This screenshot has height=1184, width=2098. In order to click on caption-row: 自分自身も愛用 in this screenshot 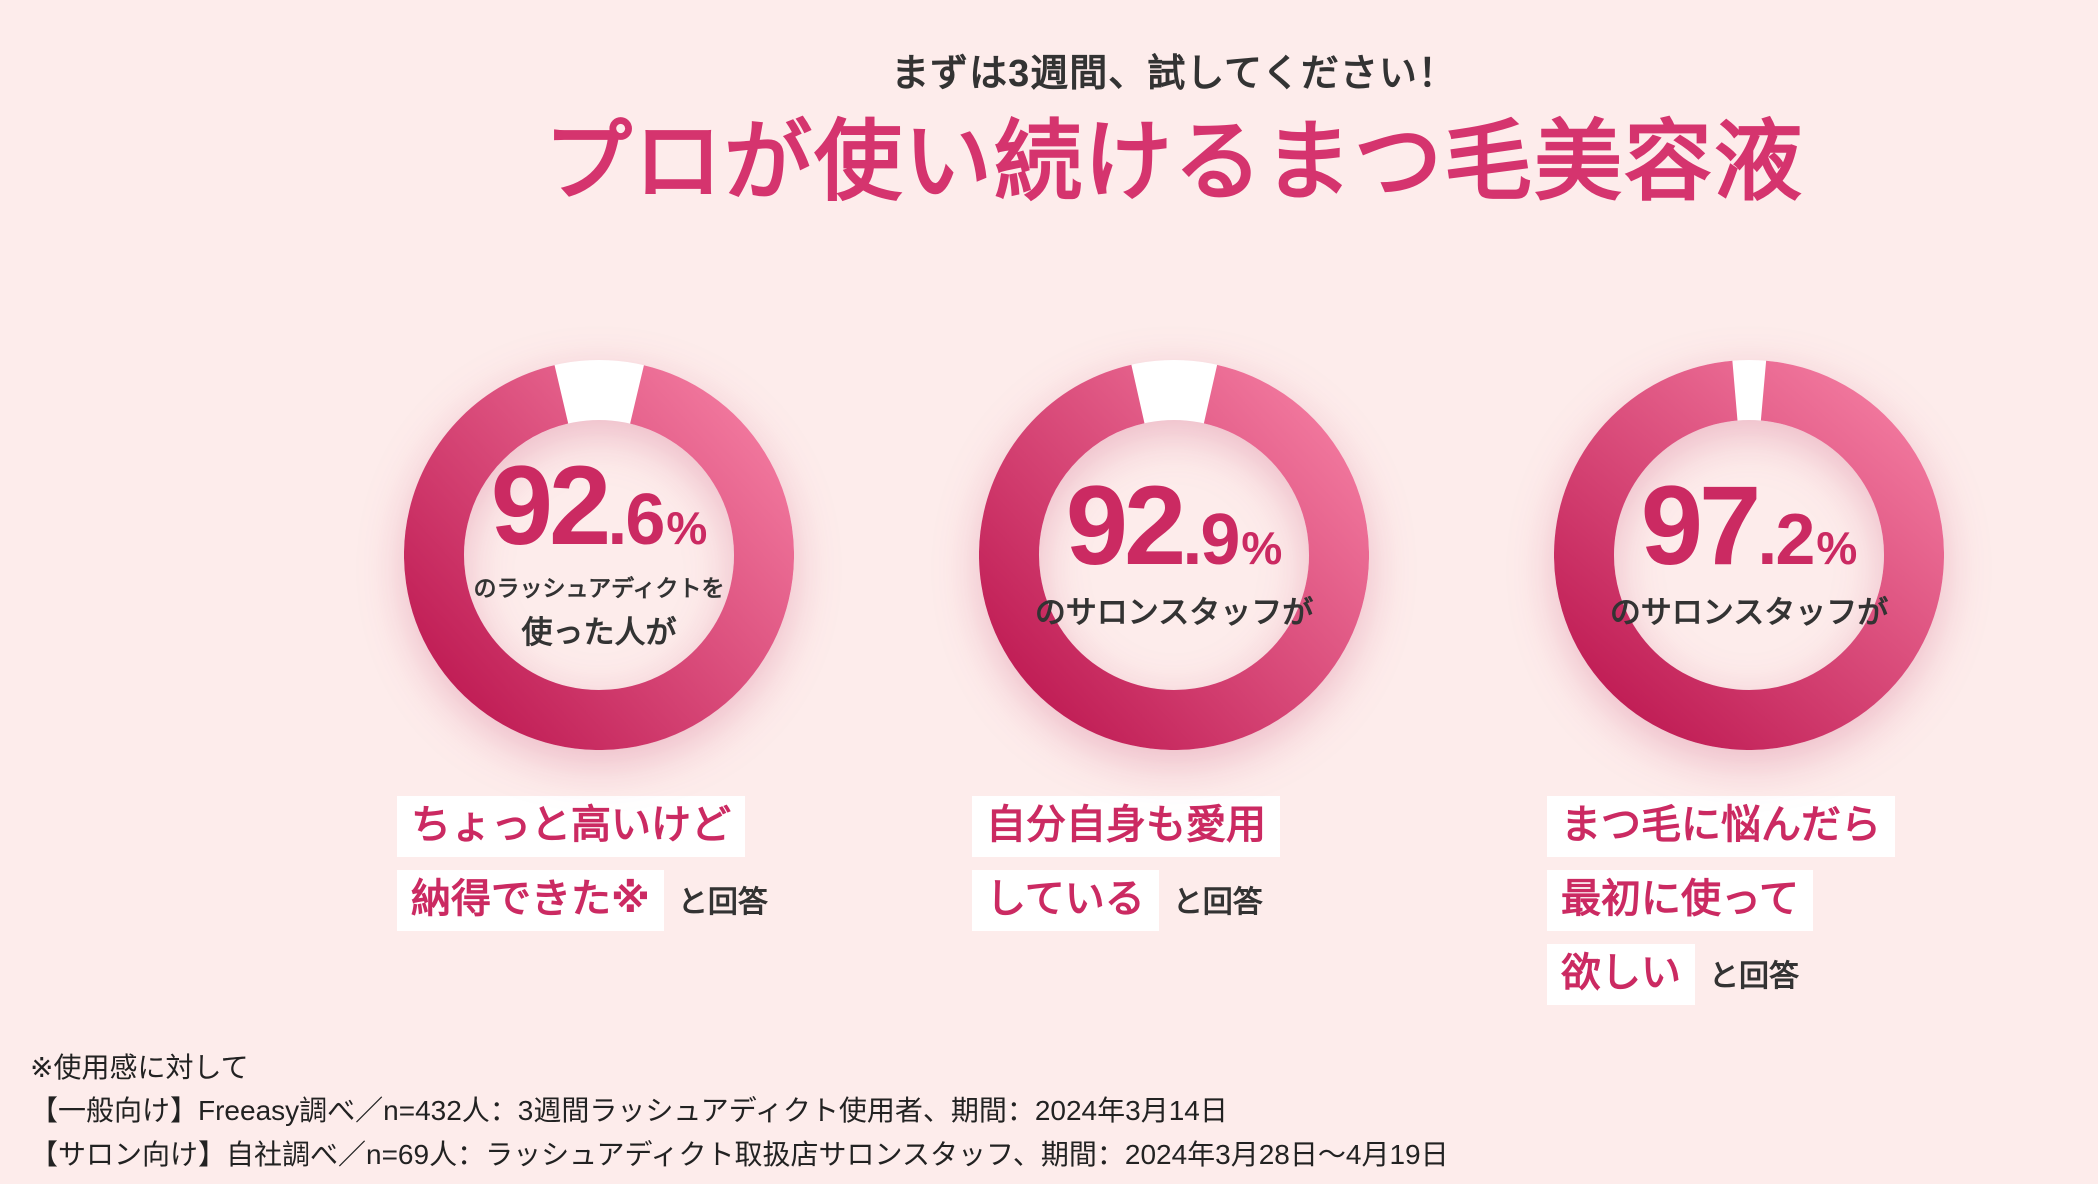, I will do `click(1188, 826)`.